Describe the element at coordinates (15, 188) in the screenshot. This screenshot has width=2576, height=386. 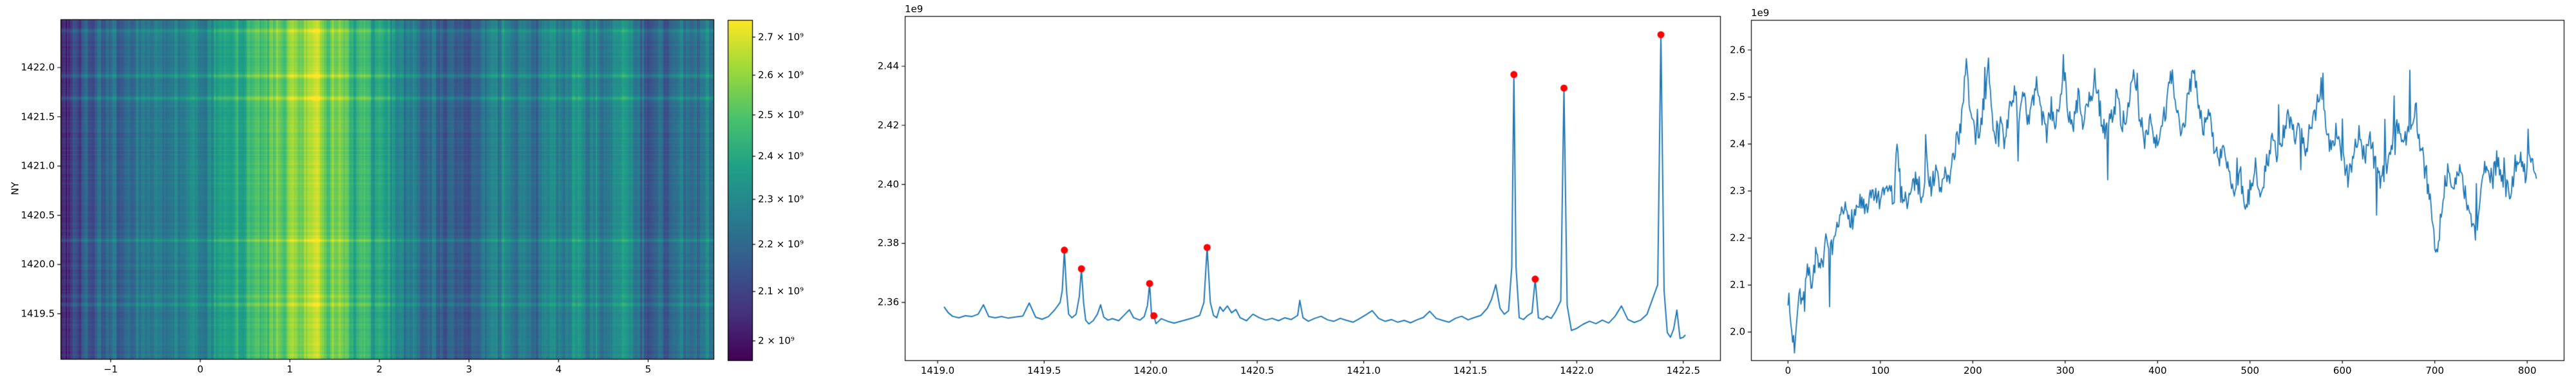
I see `heatmap-ylabel: NY` at that location.